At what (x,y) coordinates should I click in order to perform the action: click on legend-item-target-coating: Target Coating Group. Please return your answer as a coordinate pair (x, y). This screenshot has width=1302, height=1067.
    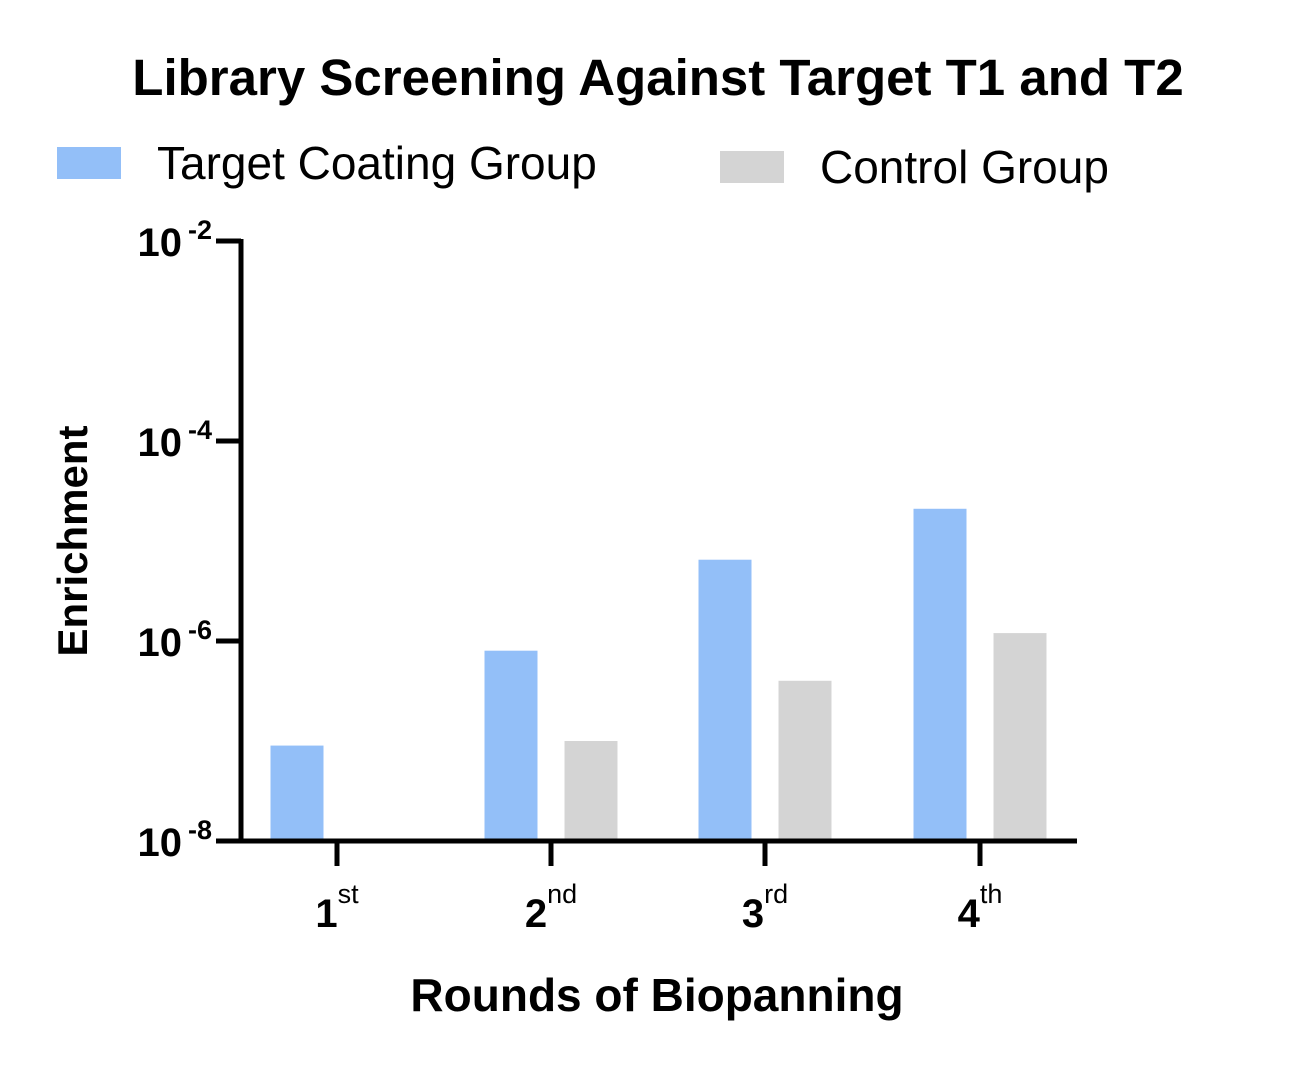
    Looking at the image, I should click on (327, 163).